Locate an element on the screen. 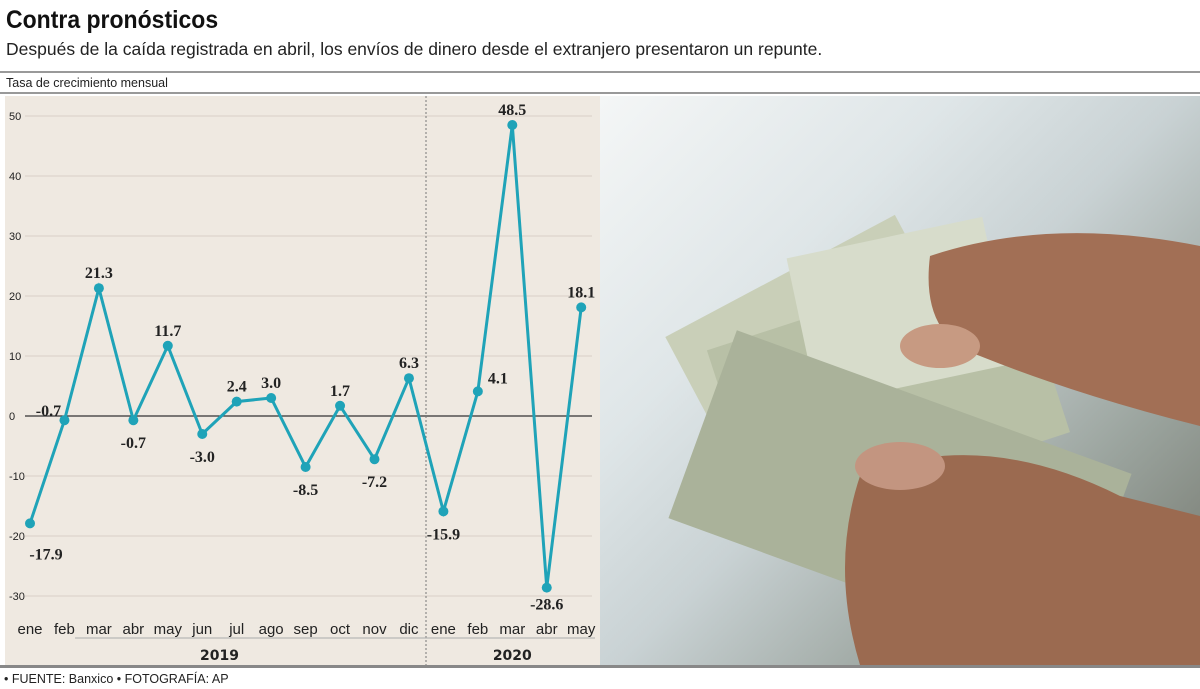 The width and height of the screenshot is (1200, 689). chart-title: Contra pronósticos is located at coordinates (112, 20).